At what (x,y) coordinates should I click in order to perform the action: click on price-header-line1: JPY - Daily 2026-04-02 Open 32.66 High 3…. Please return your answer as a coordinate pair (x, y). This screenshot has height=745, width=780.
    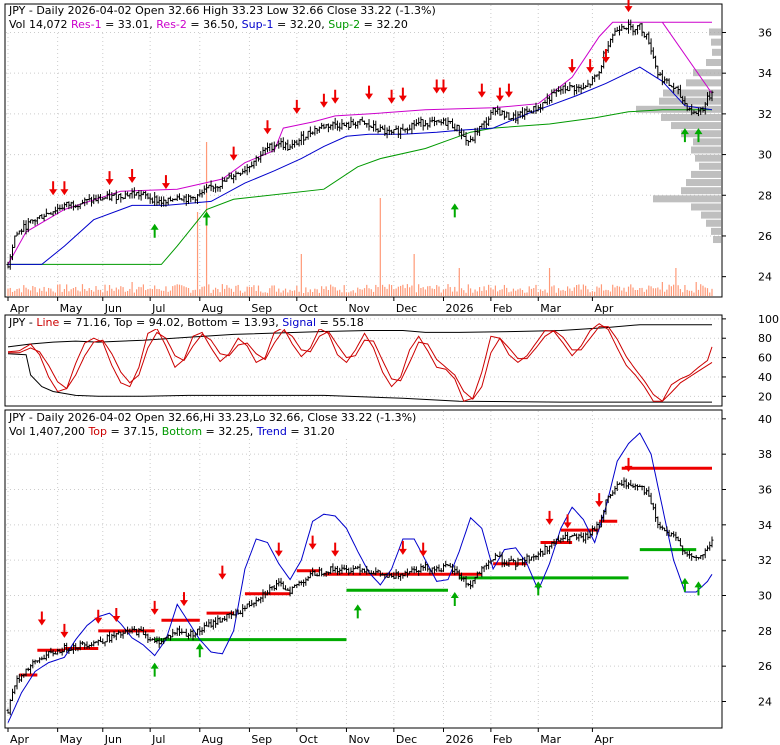
    Looking at the image, I should click on (222, 10).